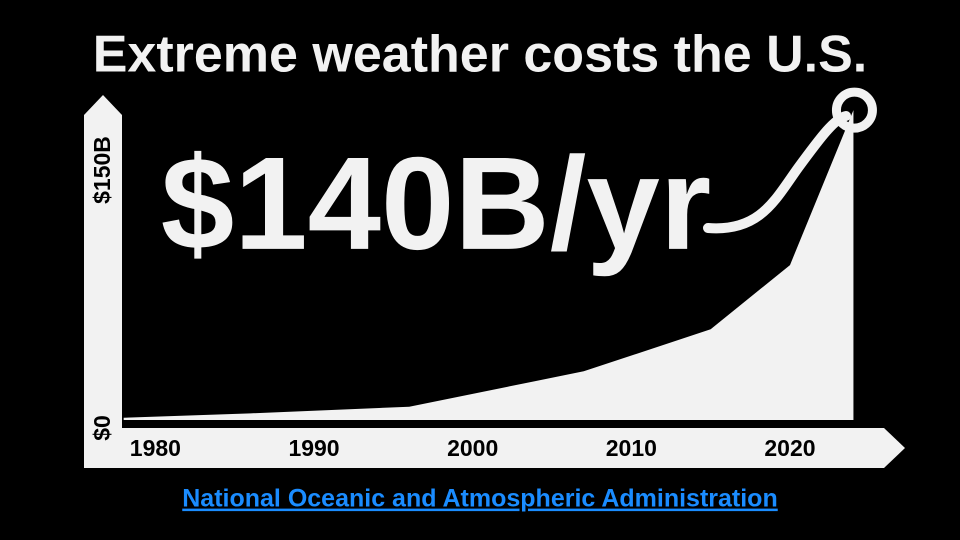 This screenshot has width=960, height=540. Describe the element at coordinates (480, 55) in the screenshot. I see `chart-title: Extreme weather costs the U.S.` at that location.